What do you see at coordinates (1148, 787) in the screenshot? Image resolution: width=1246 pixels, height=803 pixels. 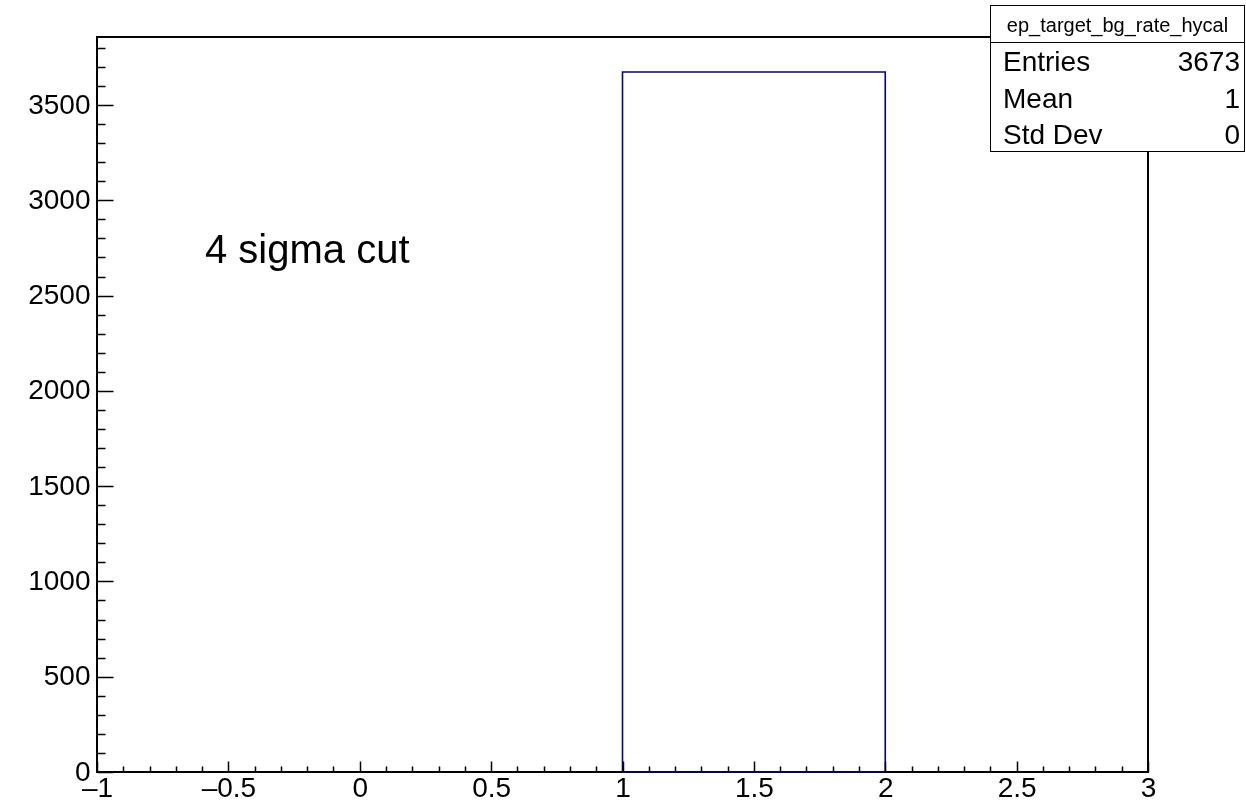 I see `x-tick-label: 3` at bounding box center [1148, 787].